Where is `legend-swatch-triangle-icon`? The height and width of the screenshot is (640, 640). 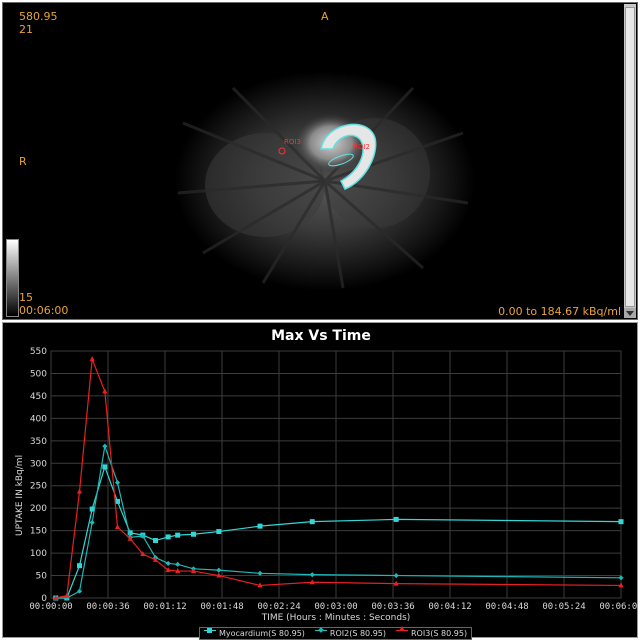 legend-swatch-triangle-icon is located at coordinates (402, 631).